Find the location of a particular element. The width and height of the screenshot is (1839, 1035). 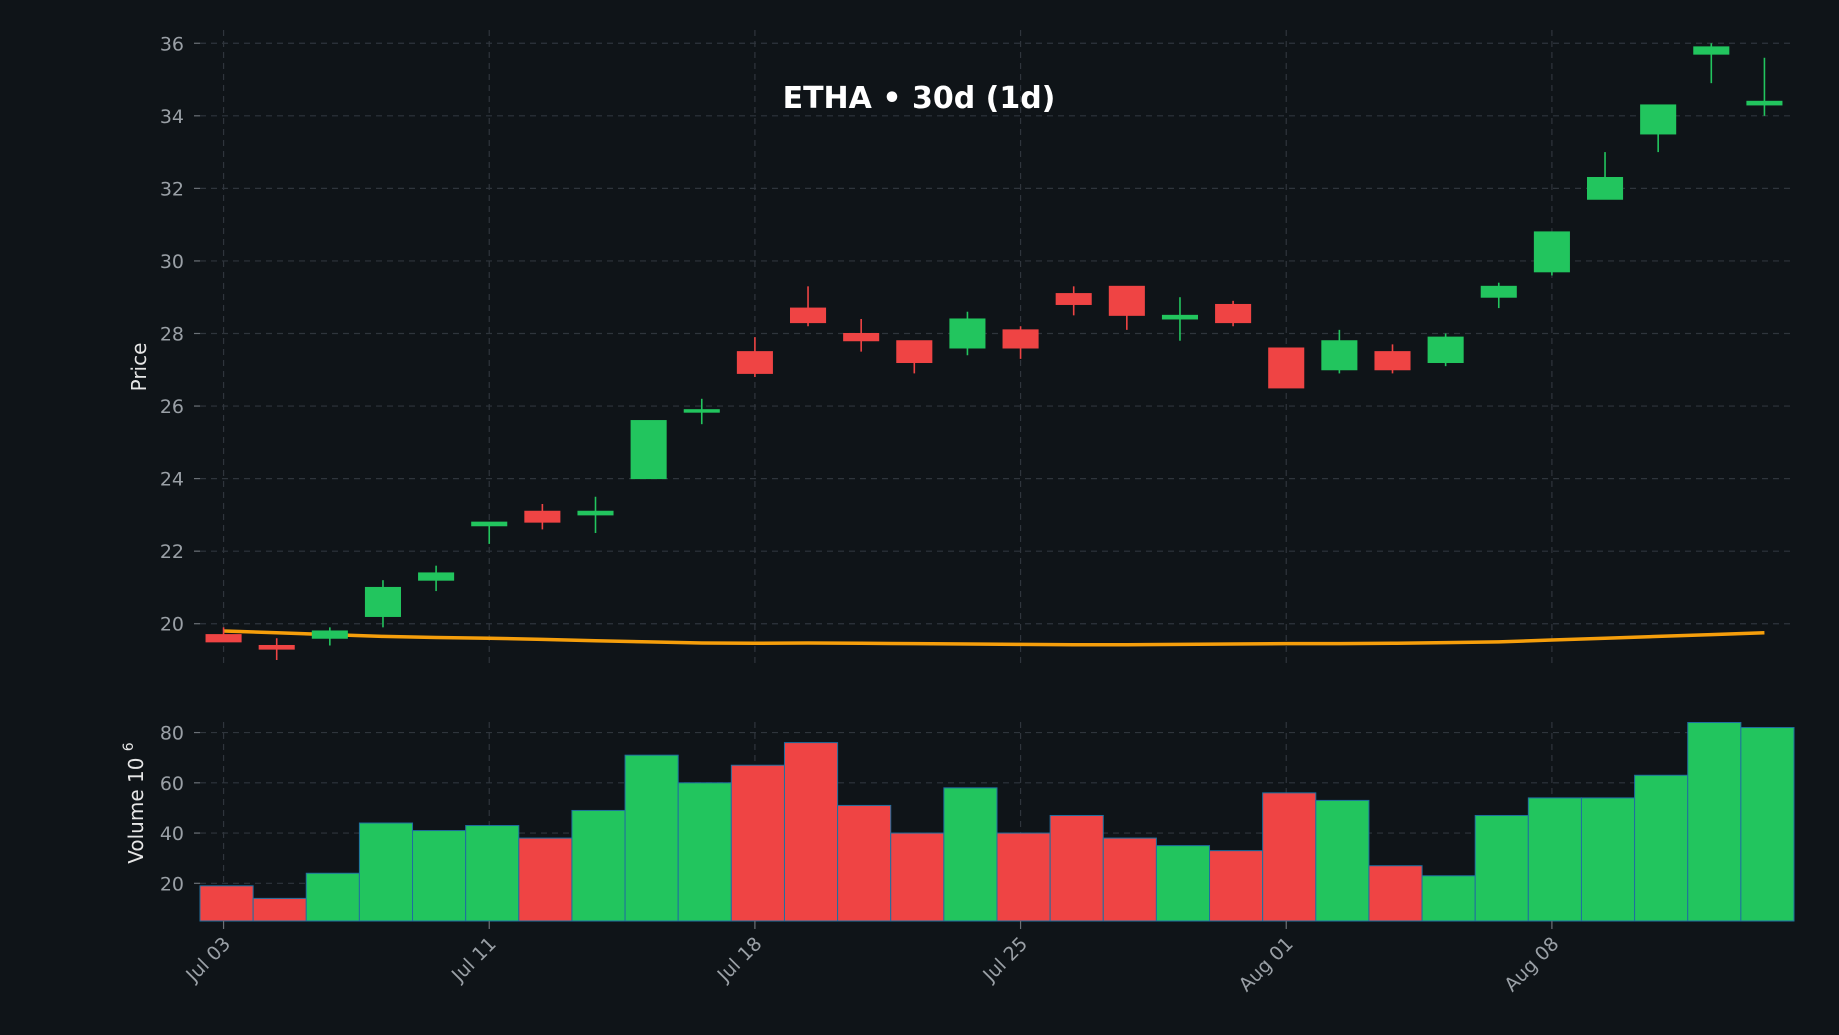

price-tick-label: 32 is located at coordinates (172, 189).